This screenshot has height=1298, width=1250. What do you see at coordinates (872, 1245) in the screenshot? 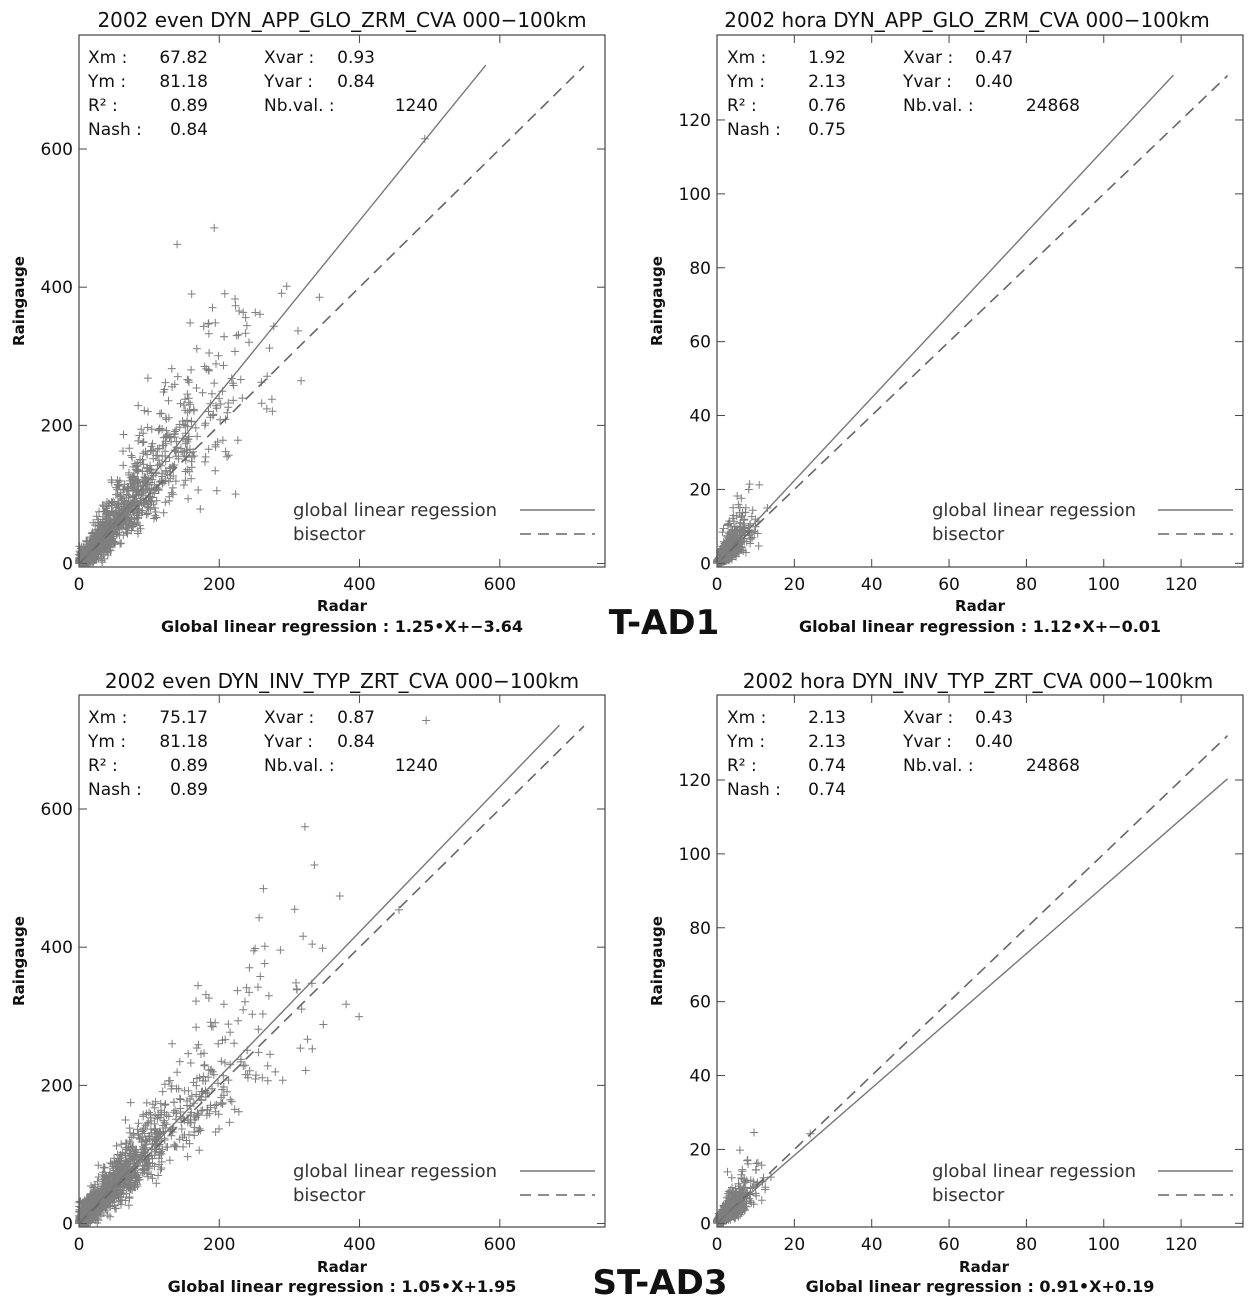
I see `x-tick-label: 40` at bounding box center [872, 1245].